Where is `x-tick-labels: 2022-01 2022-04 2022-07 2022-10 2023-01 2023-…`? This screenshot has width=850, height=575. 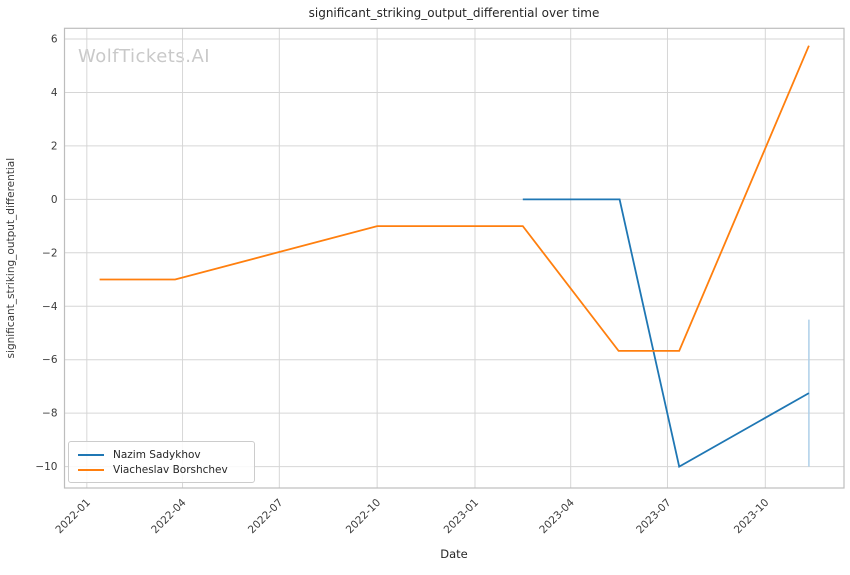
x-tick-labels: 2022-01 2022-04 2022-07 2022-10 2023-01 2023-… is located at coordinates (412, 516).